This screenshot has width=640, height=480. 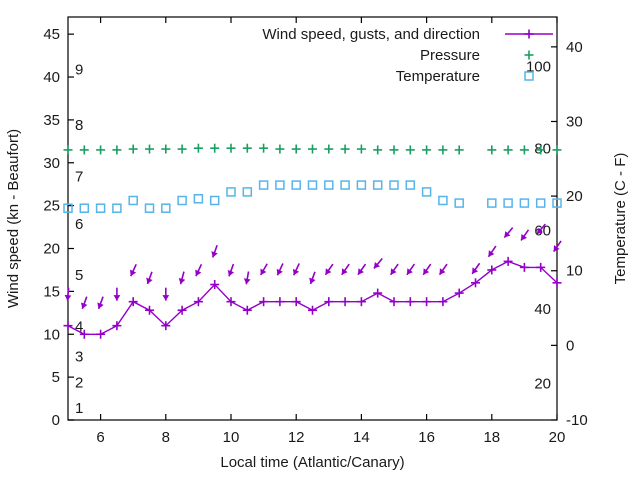 What do you see at coordinates (538, 67) in the screenshot?
I see `svg-text: 100` at bounding box center [538, 67].